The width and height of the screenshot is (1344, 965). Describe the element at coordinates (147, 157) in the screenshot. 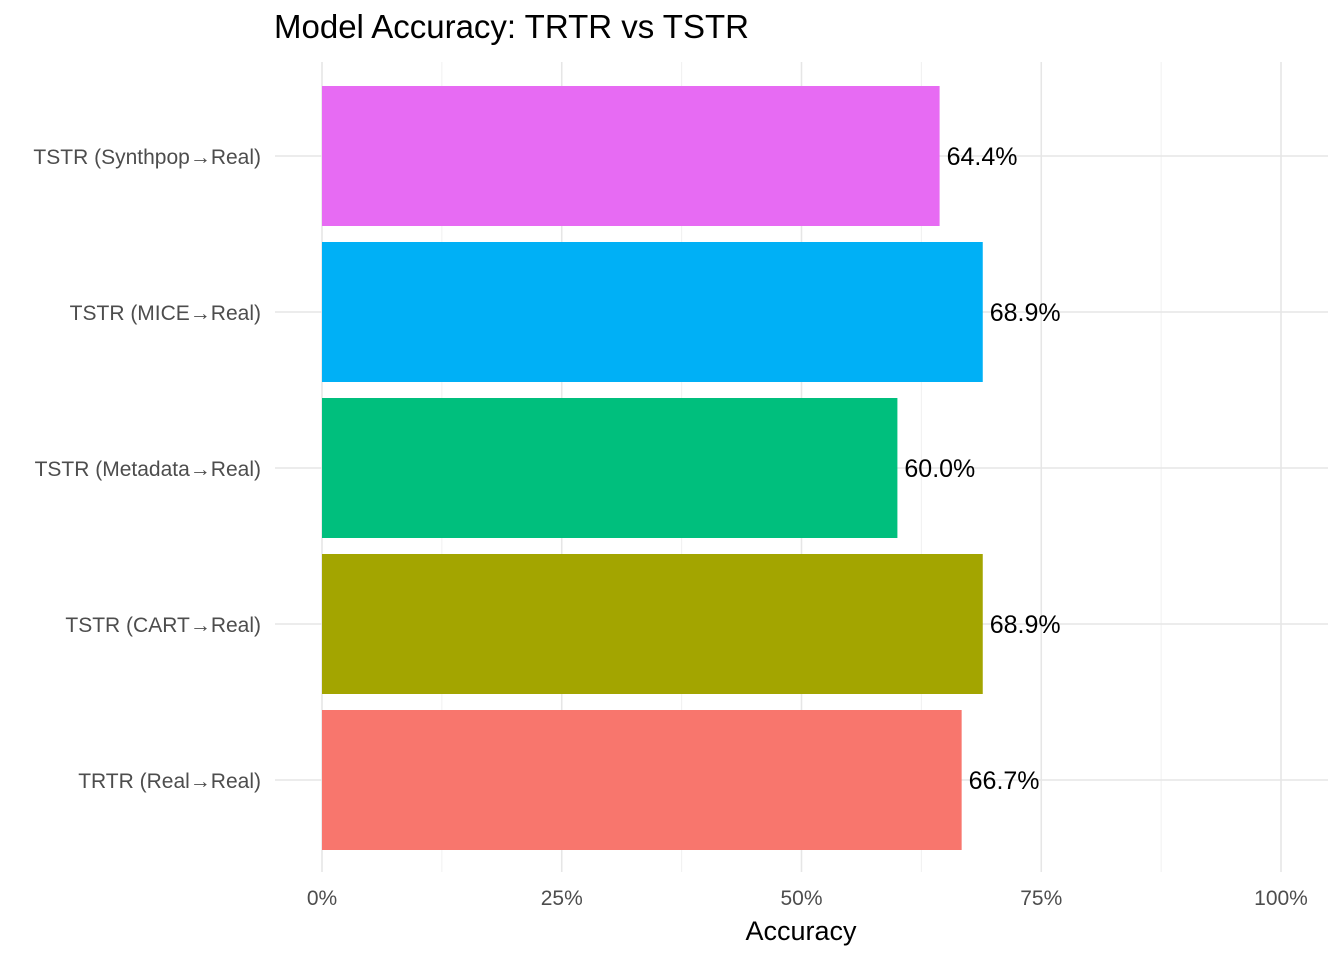

I see `y-tick-label: TSTR (Synthpop→Real)` at that location.